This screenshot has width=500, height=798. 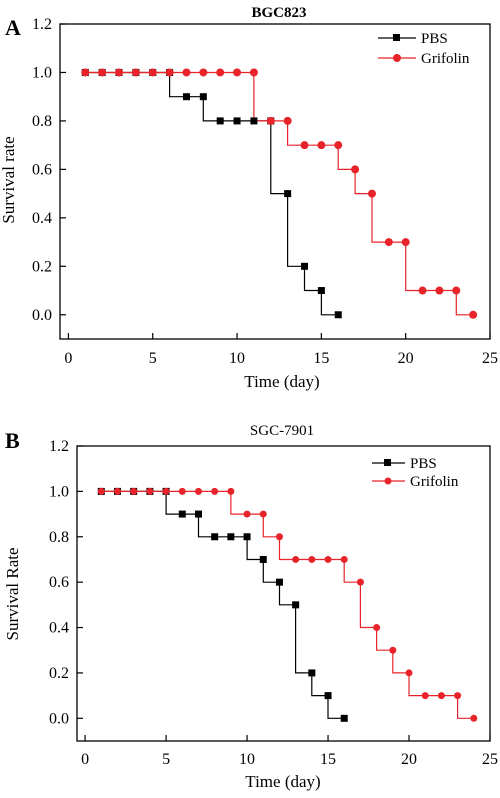 I want to click on y-tick-label: 0.0, so click(x=59, y=718).